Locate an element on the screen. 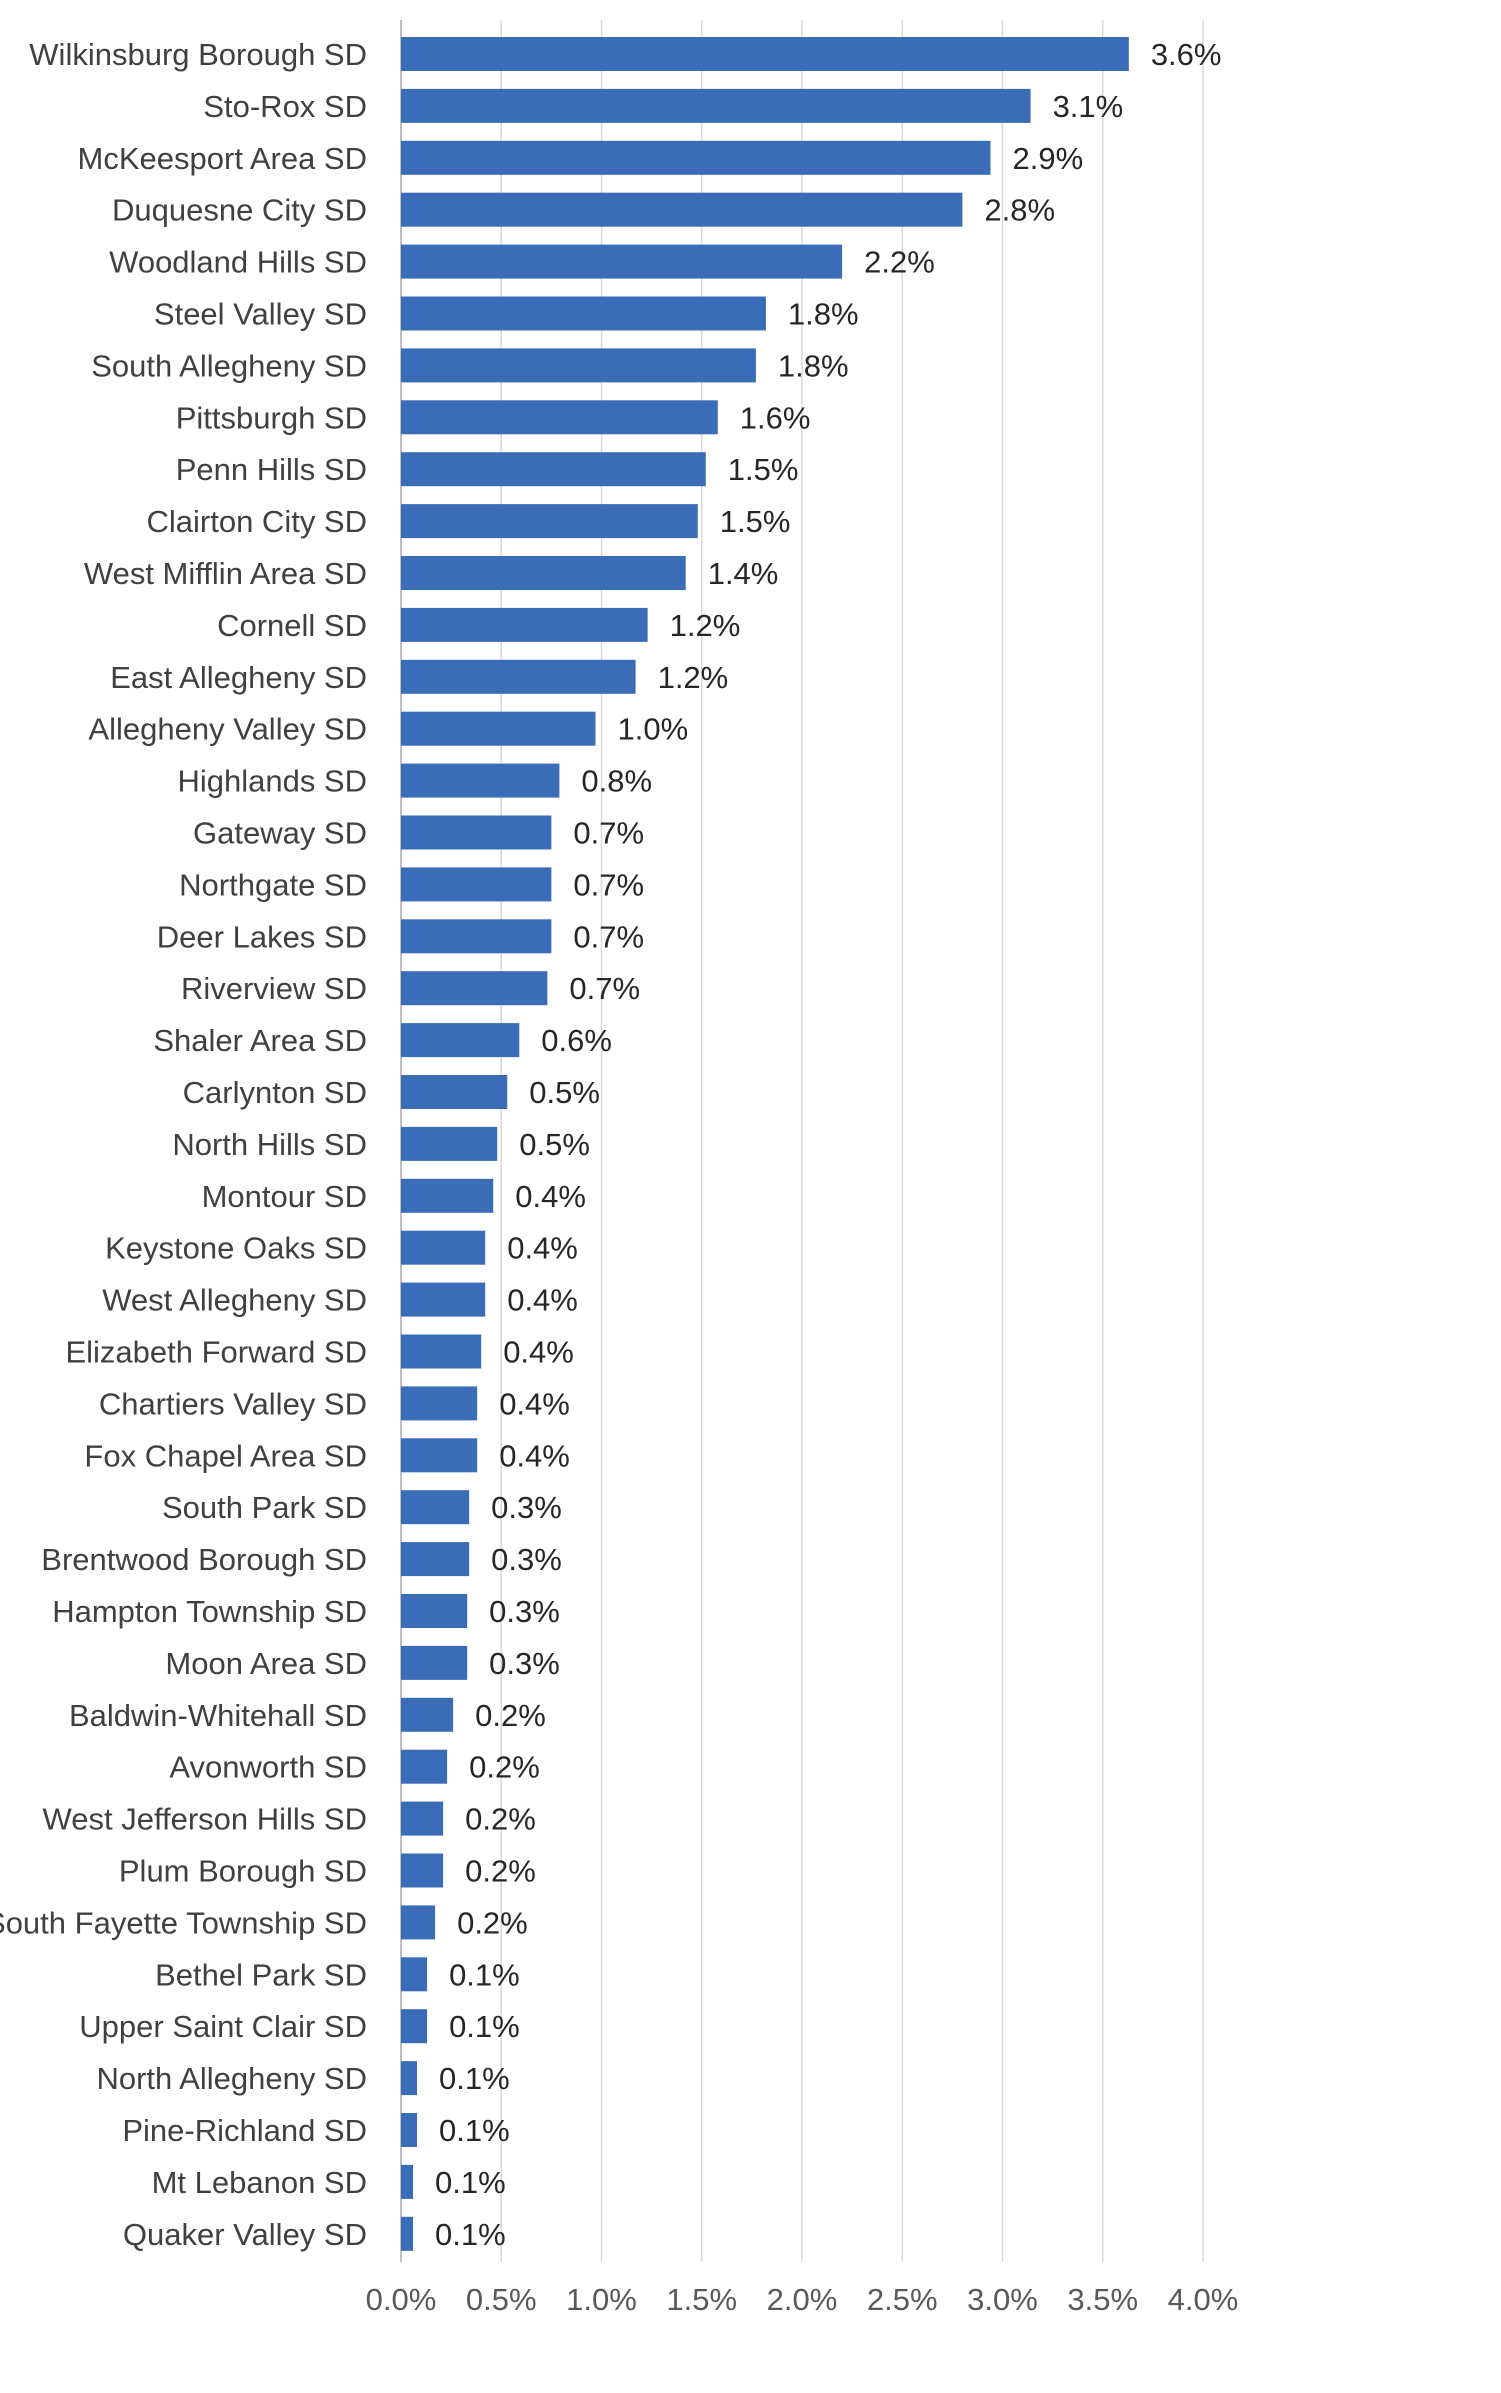 This screenshot has width=1501, height=2393. category-label: Cornell SD is located at coordinates (292, 625).